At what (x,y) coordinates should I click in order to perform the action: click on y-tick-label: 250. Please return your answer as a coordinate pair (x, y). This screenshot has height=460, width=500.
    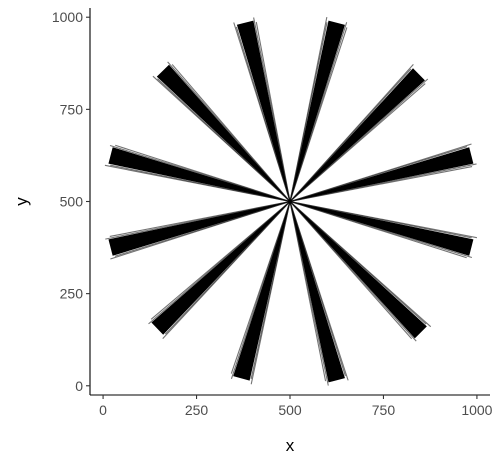
    Looking at the image, I should click on (72, 294).